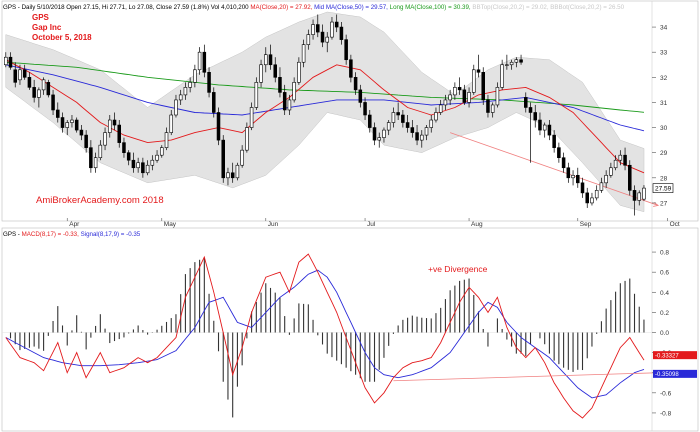 This screenshot has width=700, height=432. I want to click on macd-y-tick-label: 0.8, so click(664, 253).